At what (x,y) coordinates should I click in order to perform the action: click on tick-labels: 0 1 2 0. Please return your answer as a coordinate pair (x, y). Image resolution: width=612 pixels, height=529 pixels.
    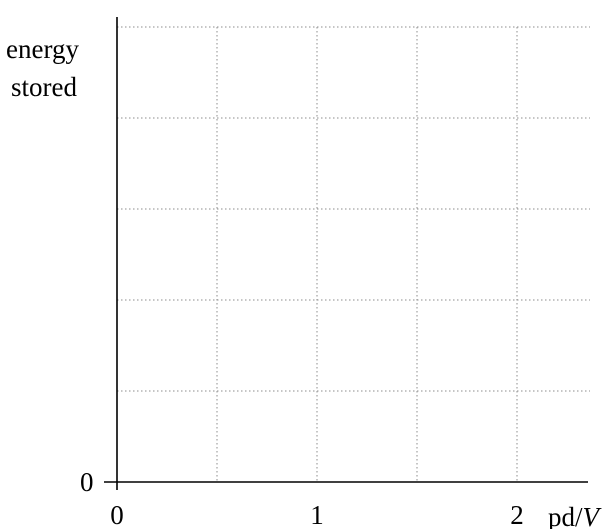
    Looking at the image, I should click on (302, 498).